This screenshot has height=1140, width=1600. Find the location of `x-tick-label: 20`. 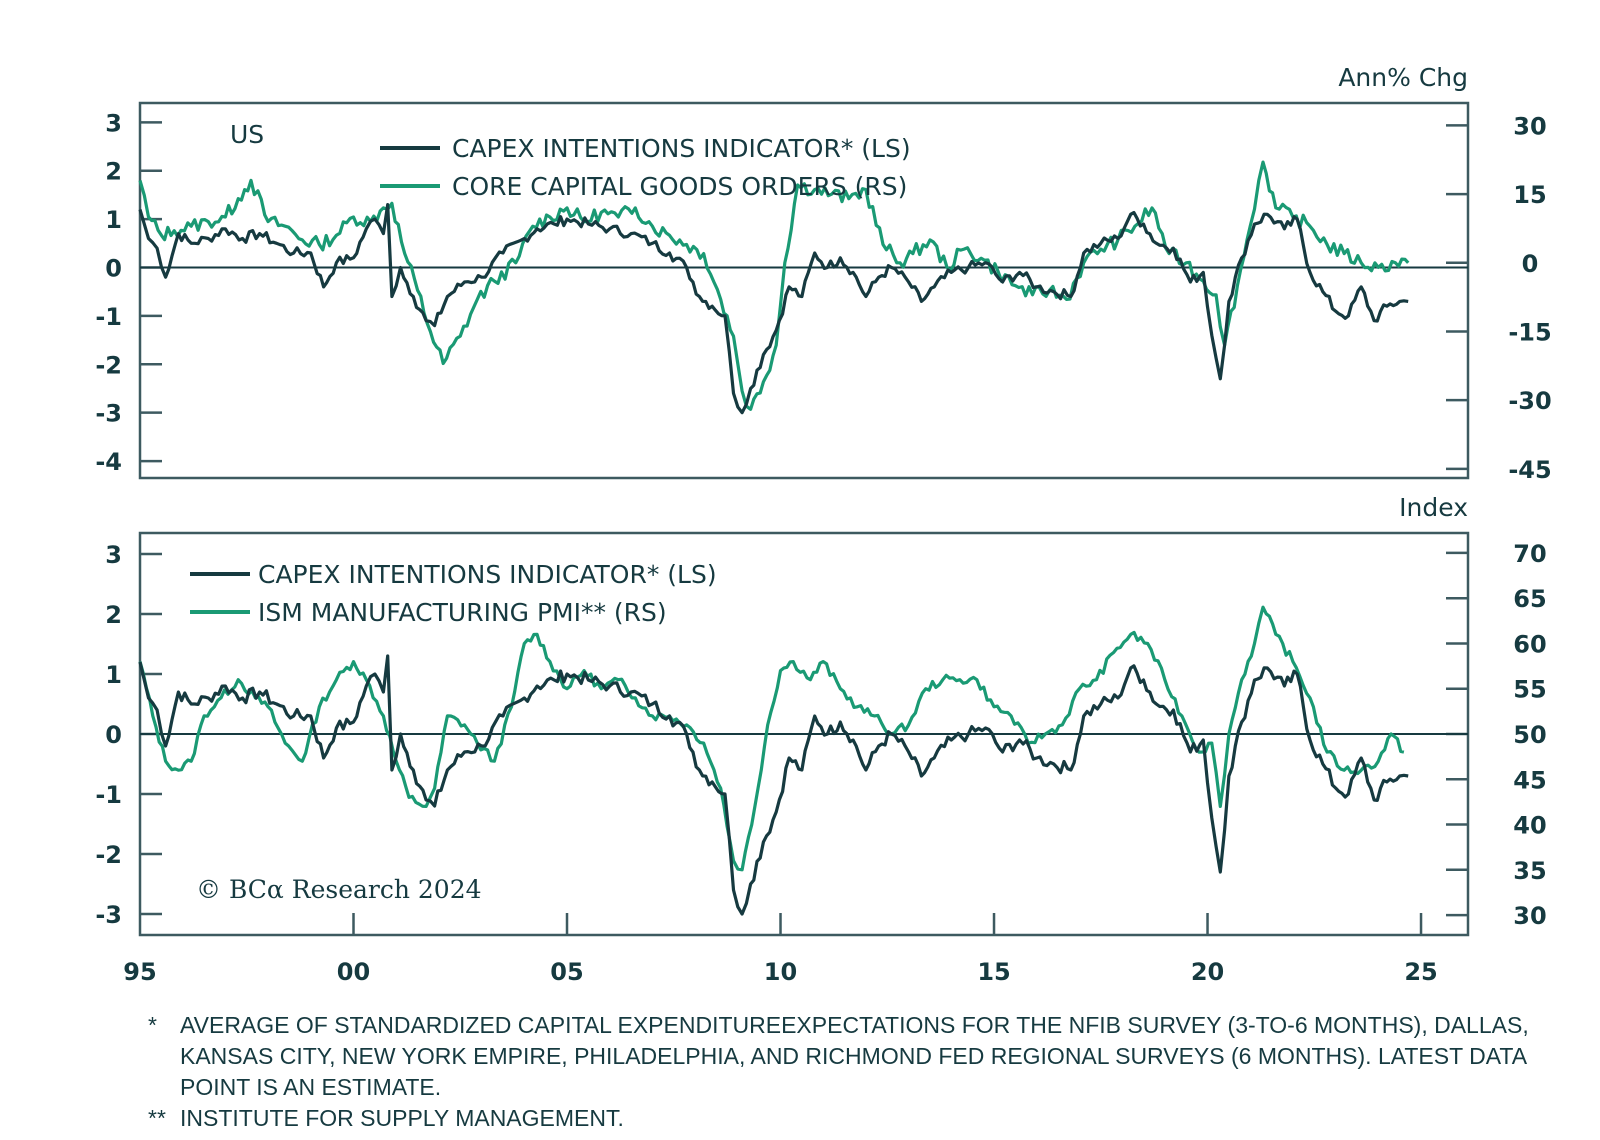

x-tick-label: 20 is located at coordinates (1207, 972).